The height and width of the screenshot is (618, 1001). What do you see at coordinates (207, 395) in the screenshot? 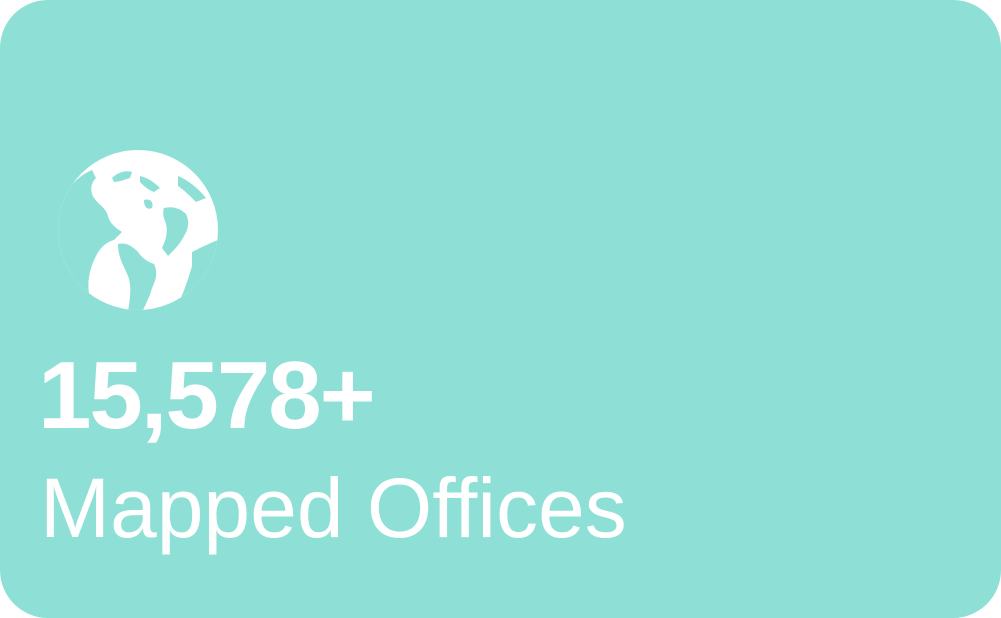
I see `stat-value: 15,578+` at bounding box center [207, 395].